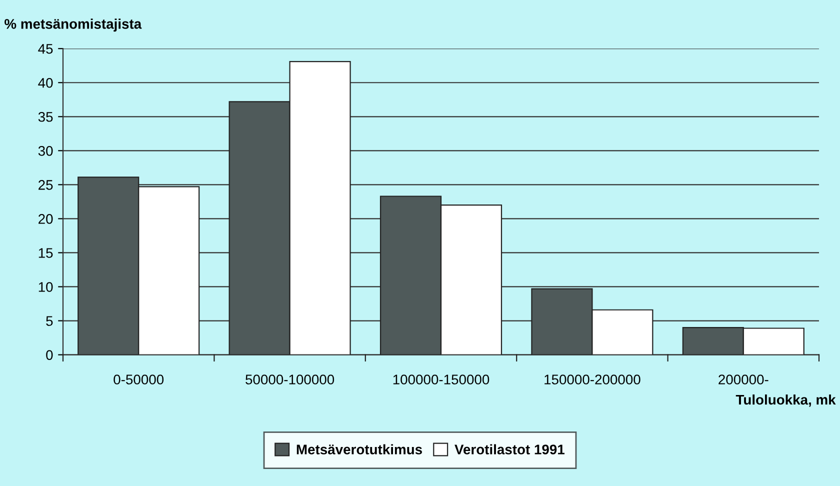  Describe the element at coordinates (45, 151) in the screenshot. I see `y-tick-label: 30` at that location.